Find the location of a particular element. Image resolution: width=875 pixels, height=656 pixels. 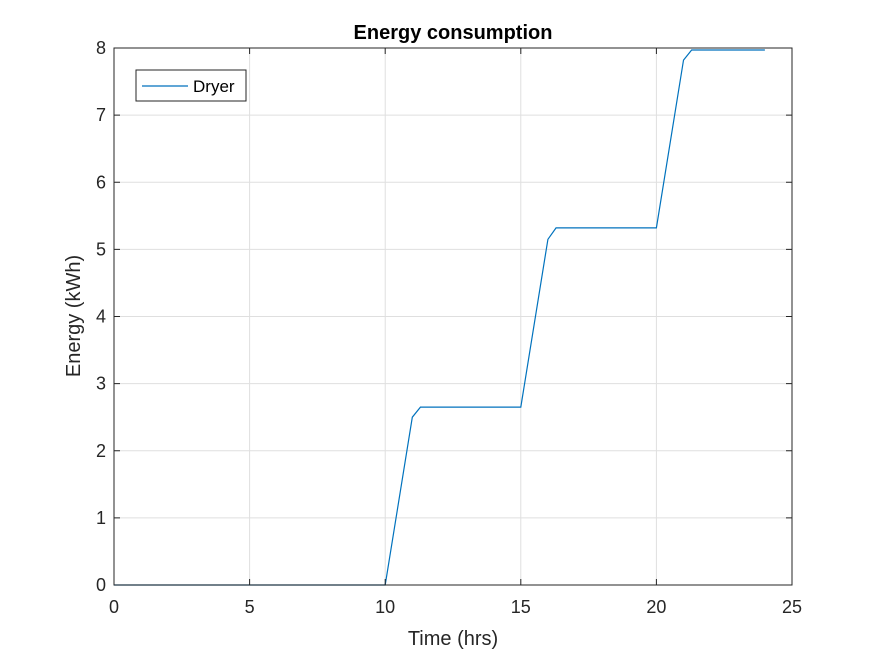

y-tick-label: 6 is located at coordinates (101, 182).